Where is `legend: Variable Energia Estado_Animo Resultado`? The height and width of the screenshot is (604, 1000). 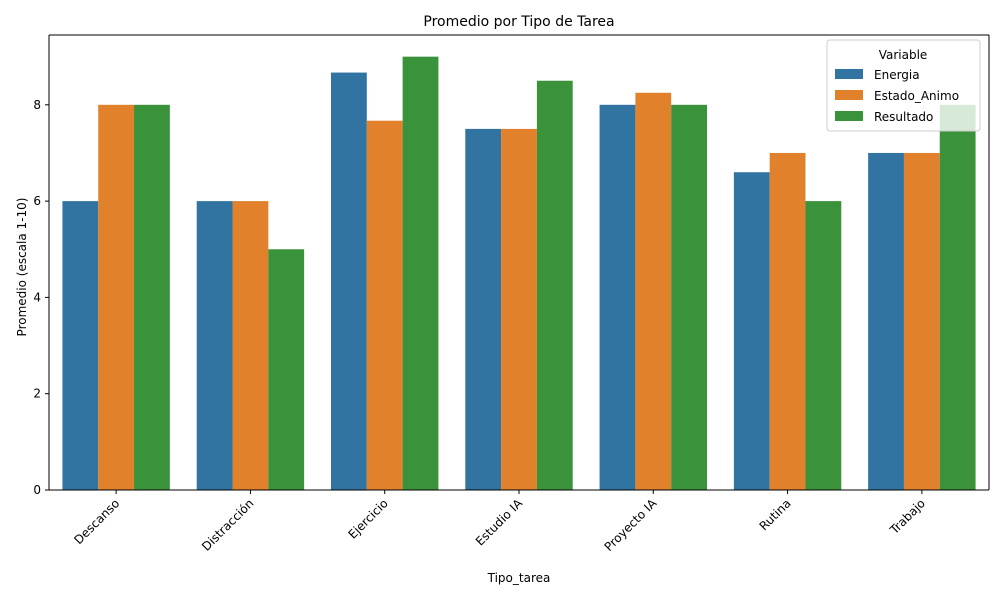
legend: Variable Energia Estado_Animo Resultado is located at coordinates (903, 85).